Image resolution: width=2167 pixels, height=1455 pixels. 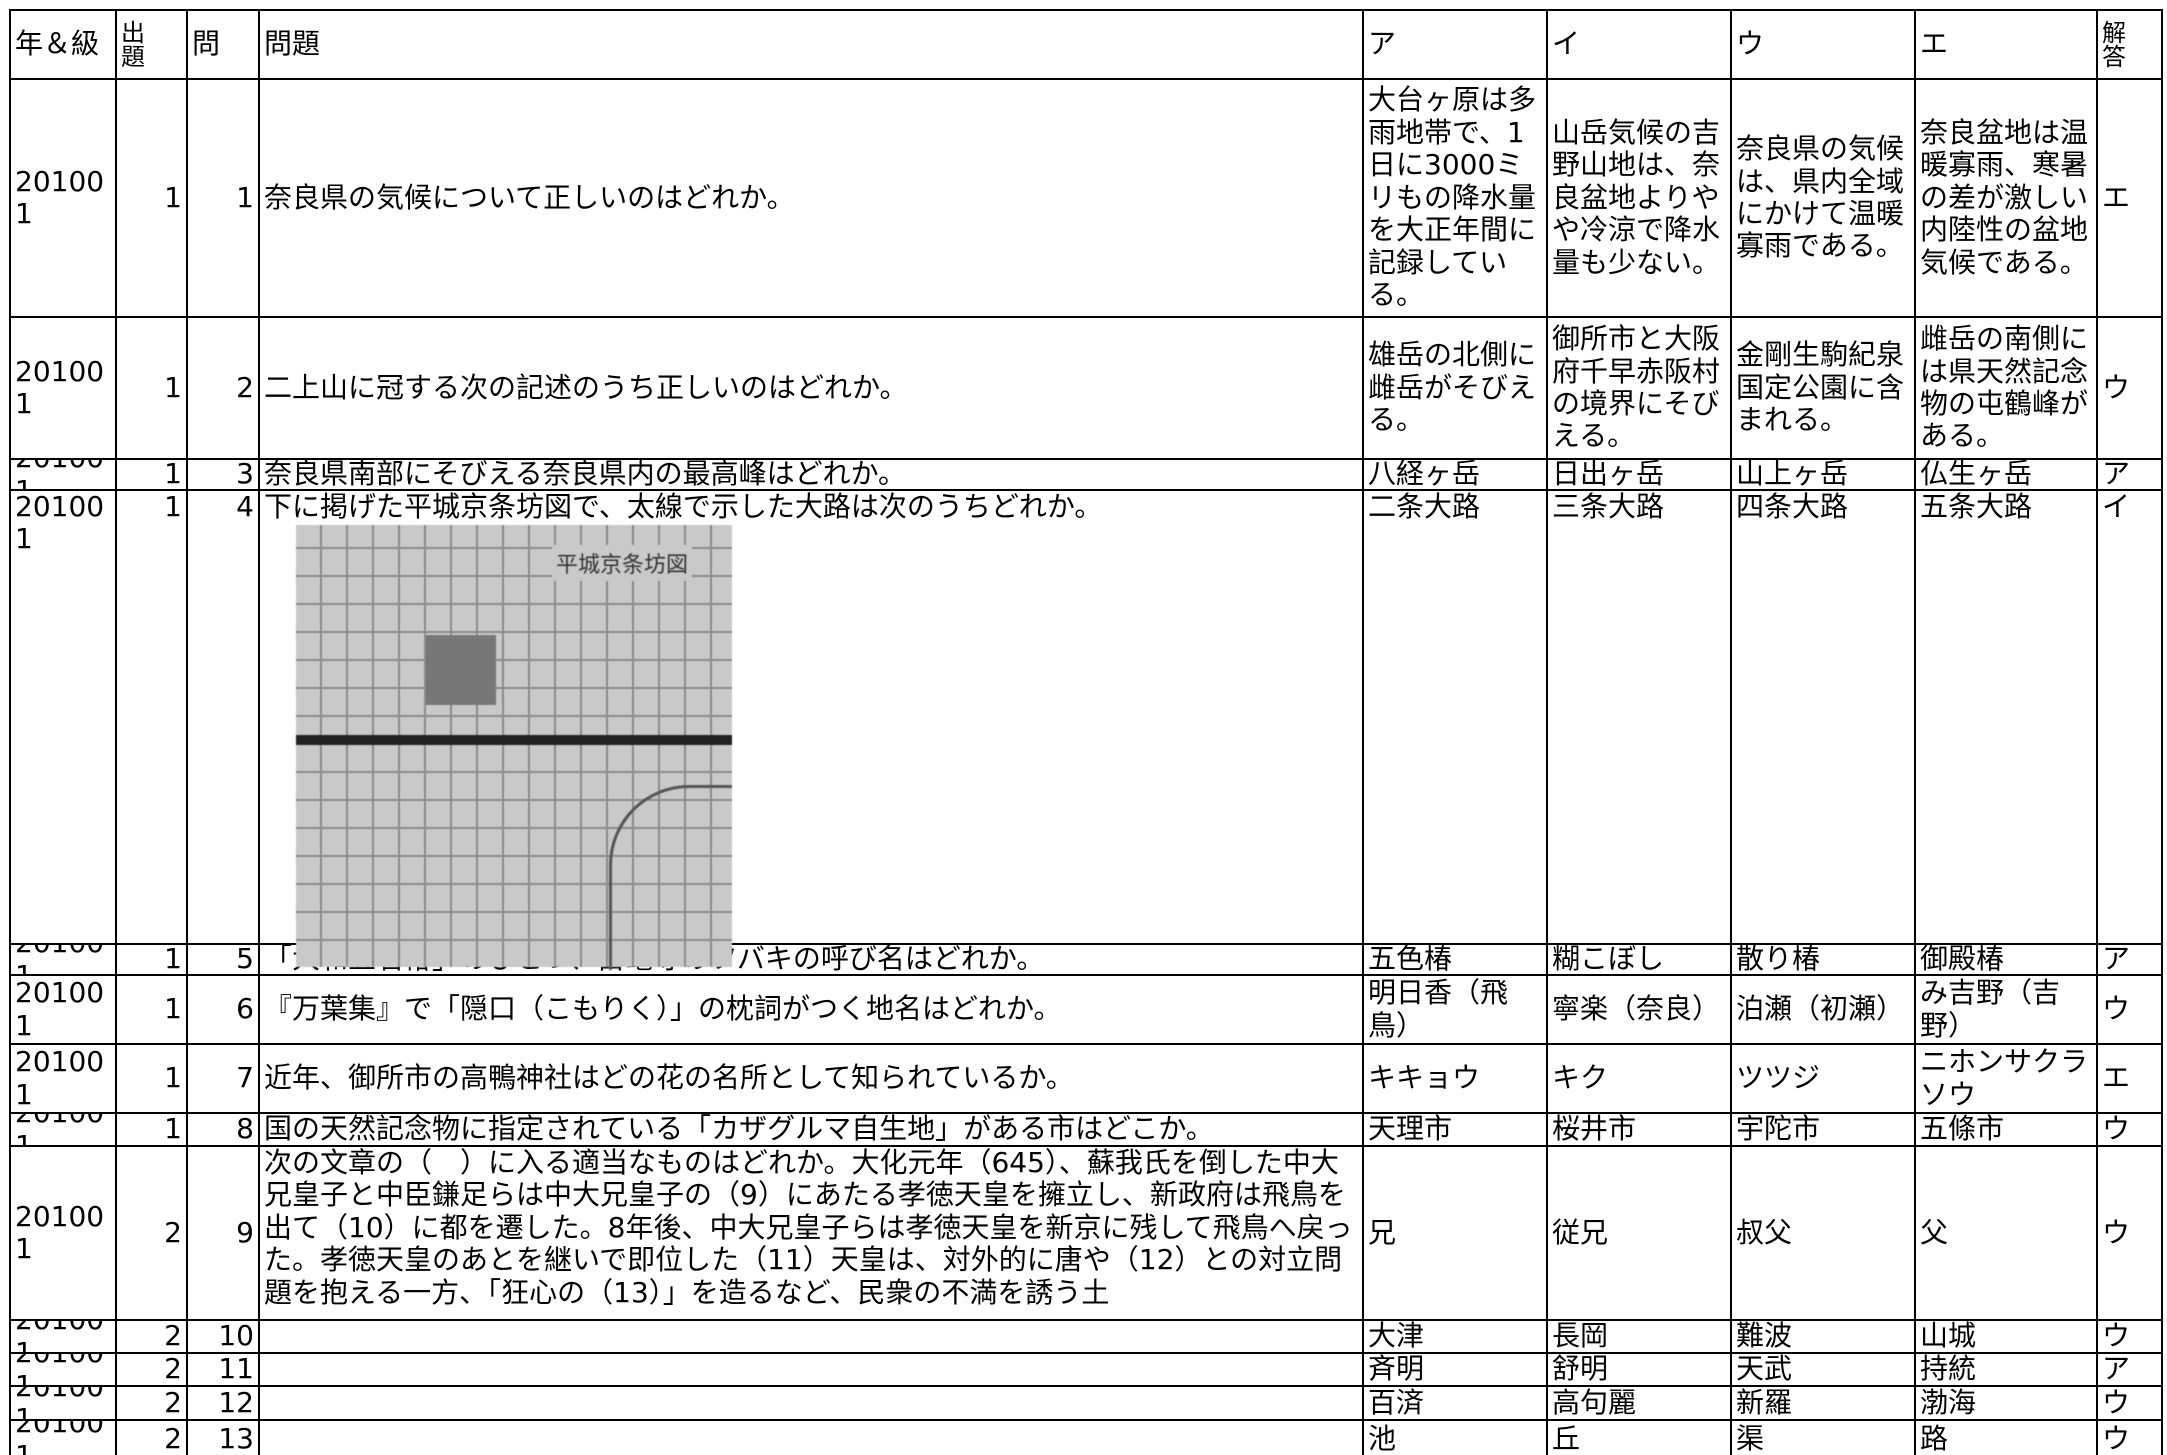 What do you see at coordinates (1948, 1403) in the screenshot?
I see `cell-text: 渤海` at bounding box center [1948, 1403].